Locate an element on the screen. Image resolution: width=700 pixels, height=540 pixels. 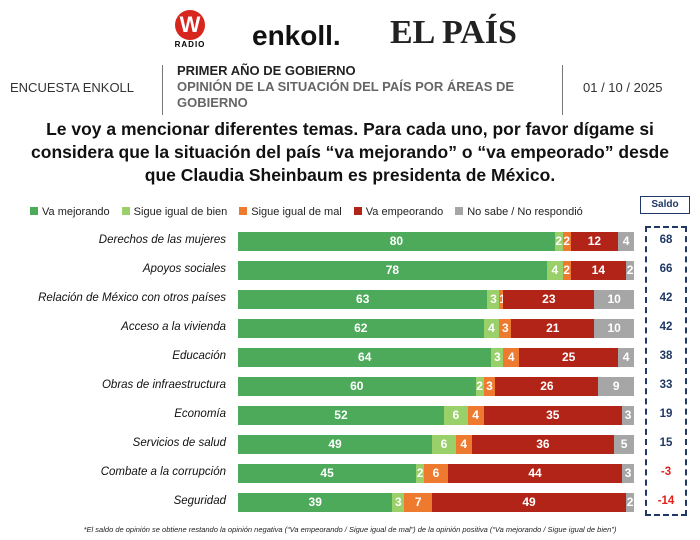
legend-item: No sabe / No respondió is located at coordinates (519, 212).